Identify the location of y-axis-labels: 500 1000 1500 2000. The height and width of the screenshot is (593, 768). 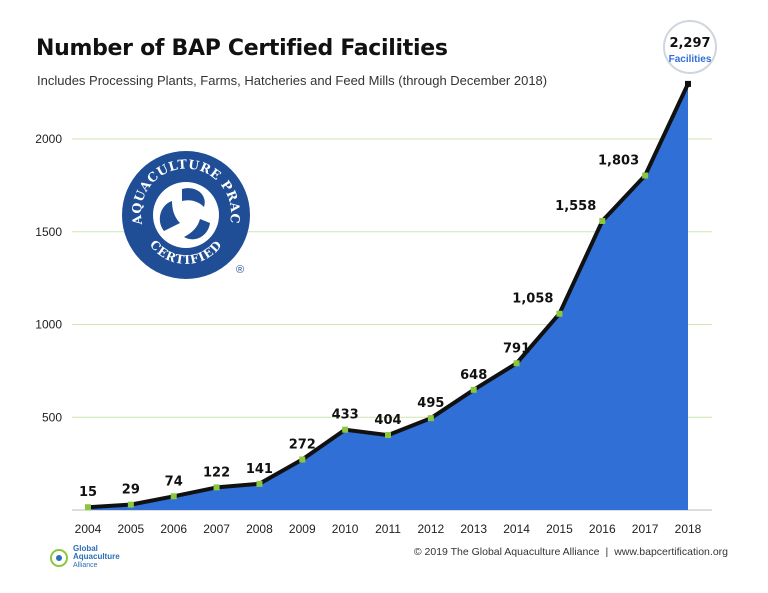
(48, 278).